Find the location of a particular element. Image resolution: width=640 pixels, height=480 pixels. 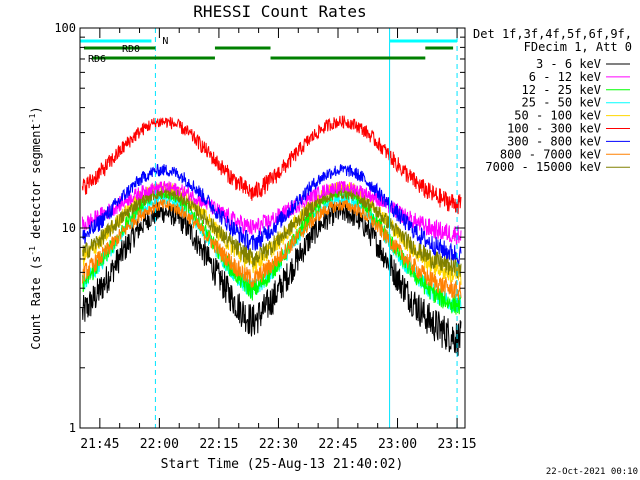

legend-label: 800 - 7000 keV is located at coordinates (550, 154).